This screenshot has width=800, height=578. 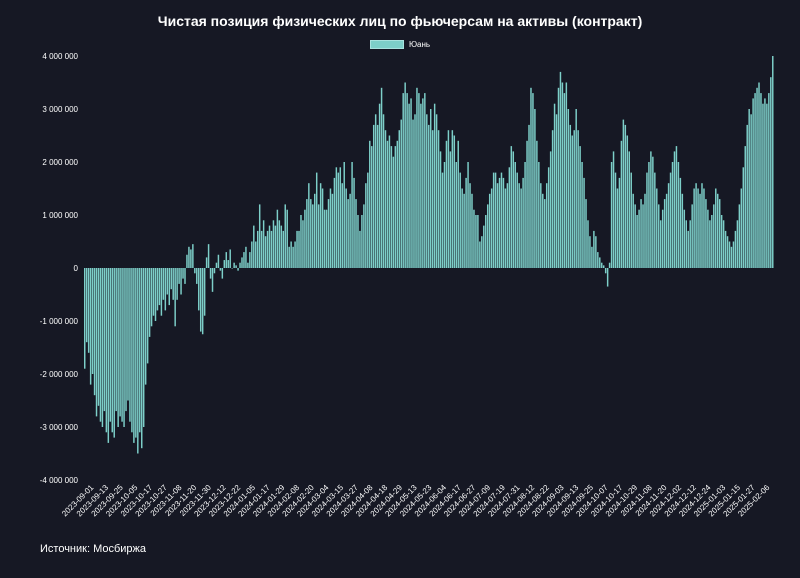 What do you see at coordinates (60, 109) in the screenshot?
I see `y-tick-label: 3 000 000` at bounding box center [60, 109].